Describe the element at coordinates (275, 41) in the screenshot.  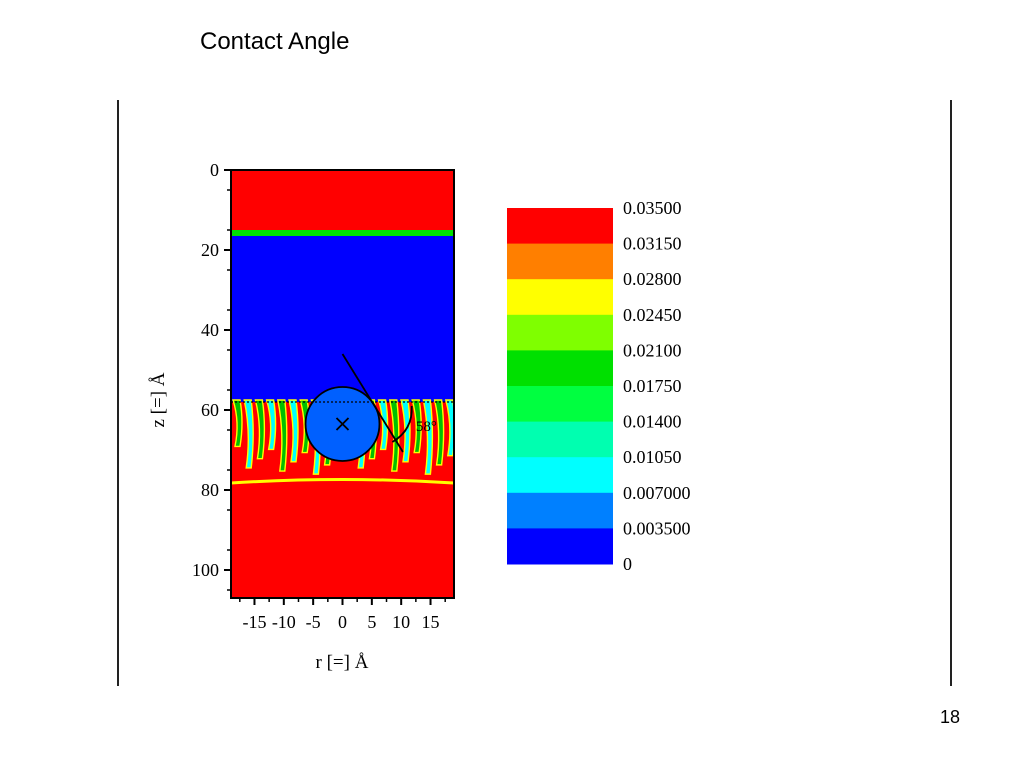
I see `slide-title: Contact Angle` at that location.